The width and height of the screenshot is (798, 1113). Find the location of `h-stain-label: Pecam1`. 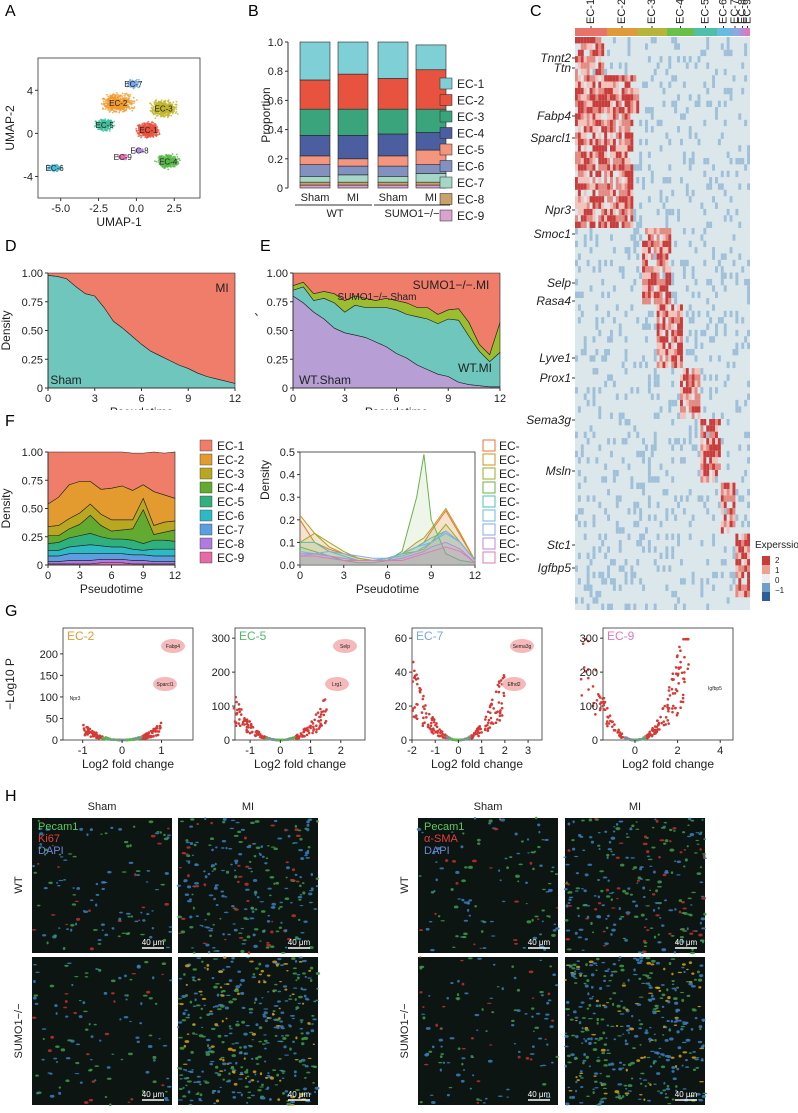

h-stain-label: Pecam1 is located at coordinates (58, 827).